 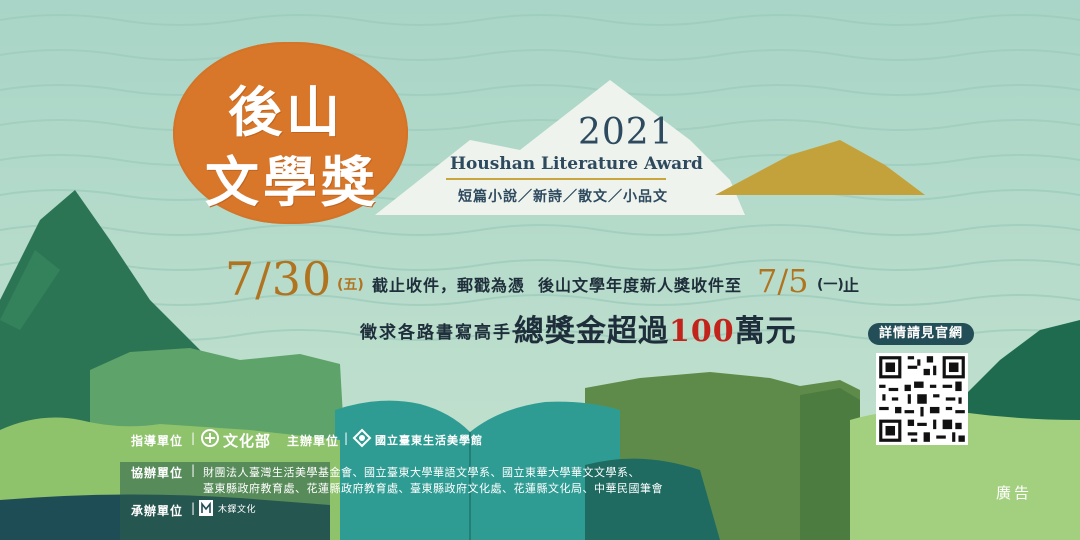 I want to click on co-organizer-label: 協辦單位, so click(x=157, y=473).